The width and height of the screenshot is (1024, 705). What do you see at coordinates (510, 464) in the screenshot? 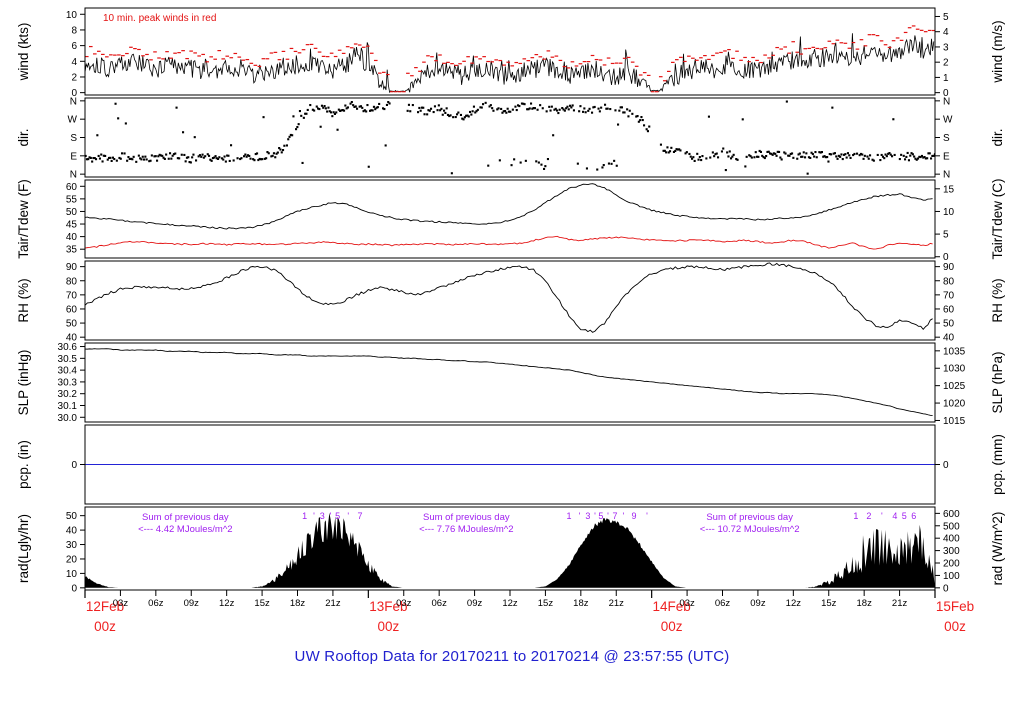
I see `panel-border-pcp` at bounding box center [510, 464].